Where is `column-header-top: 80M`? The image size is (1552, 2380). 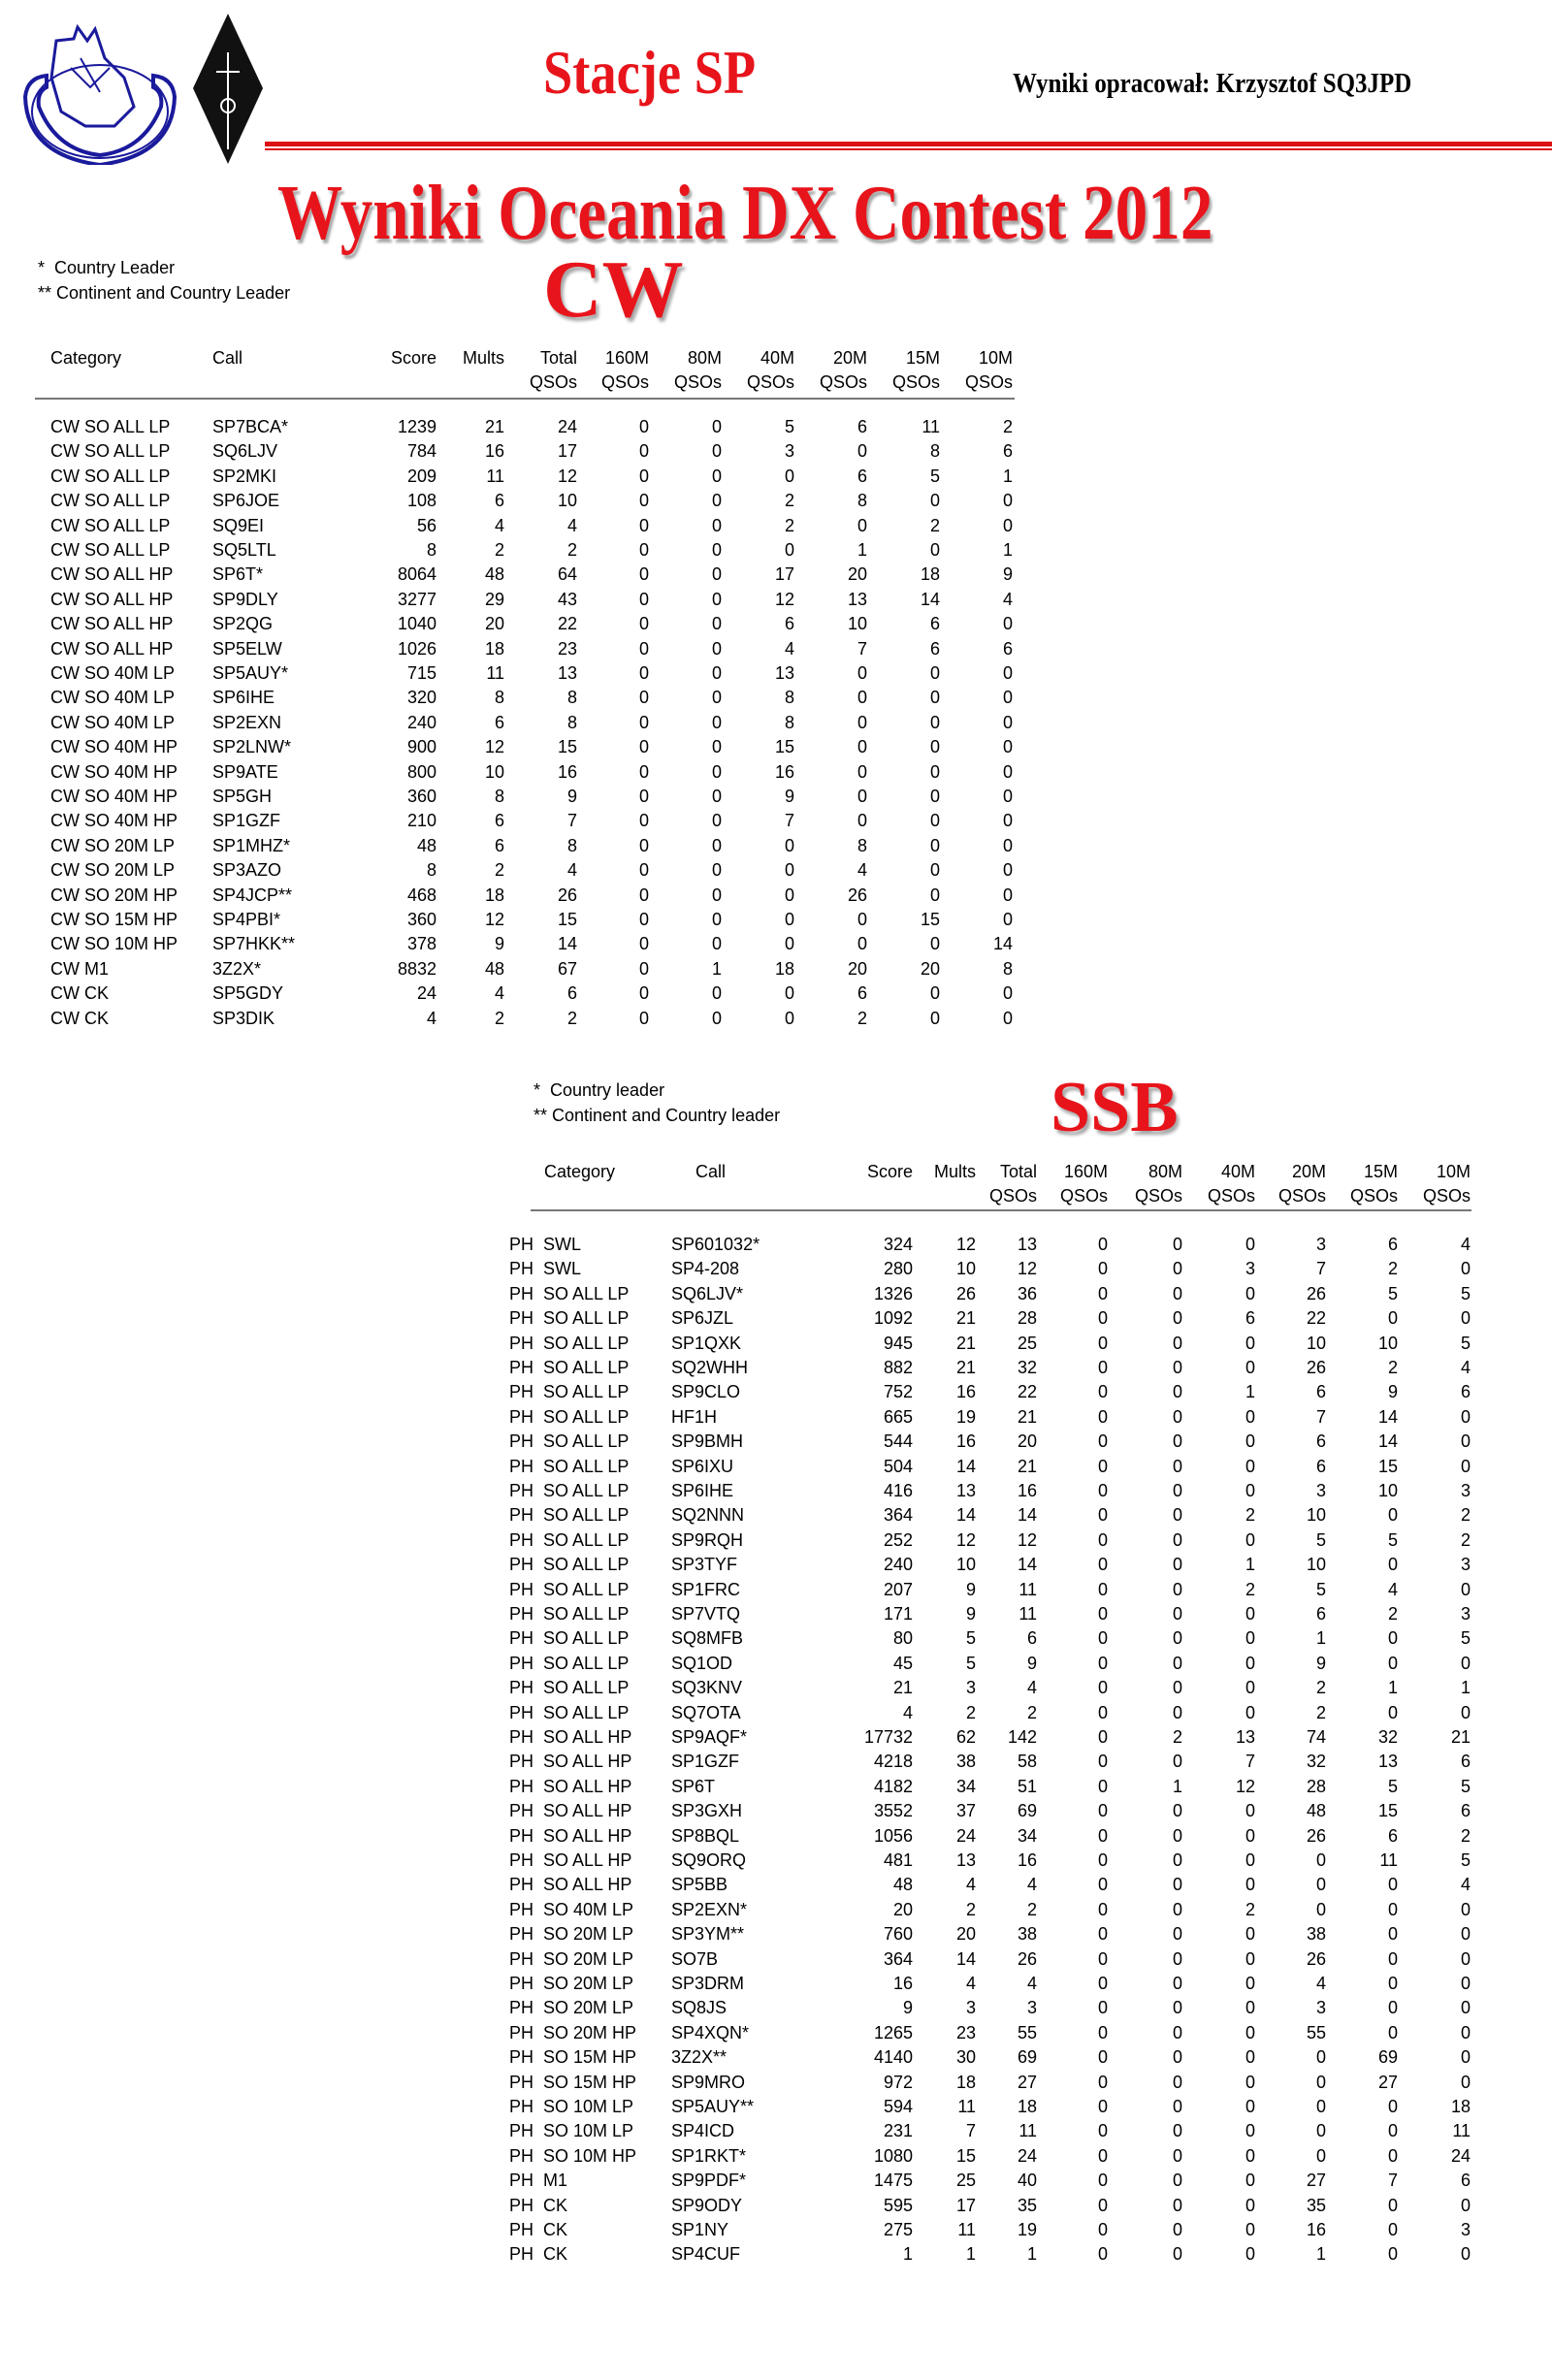 column-header-top: 80M is located at coordinates (704, 358).